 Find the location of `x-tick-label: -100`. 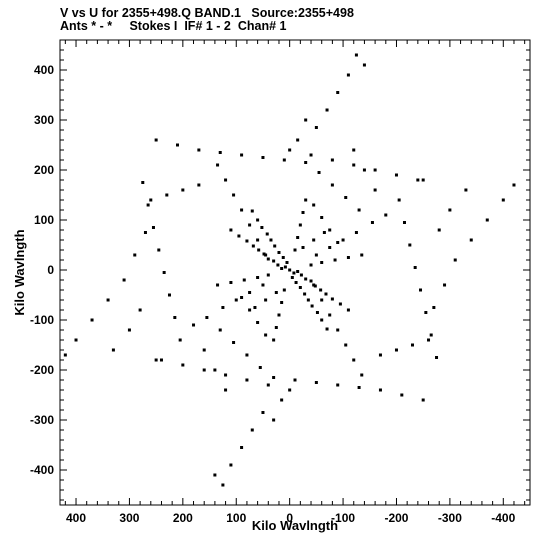

x-tick-label: -100 is located at coordinates (343, 518).